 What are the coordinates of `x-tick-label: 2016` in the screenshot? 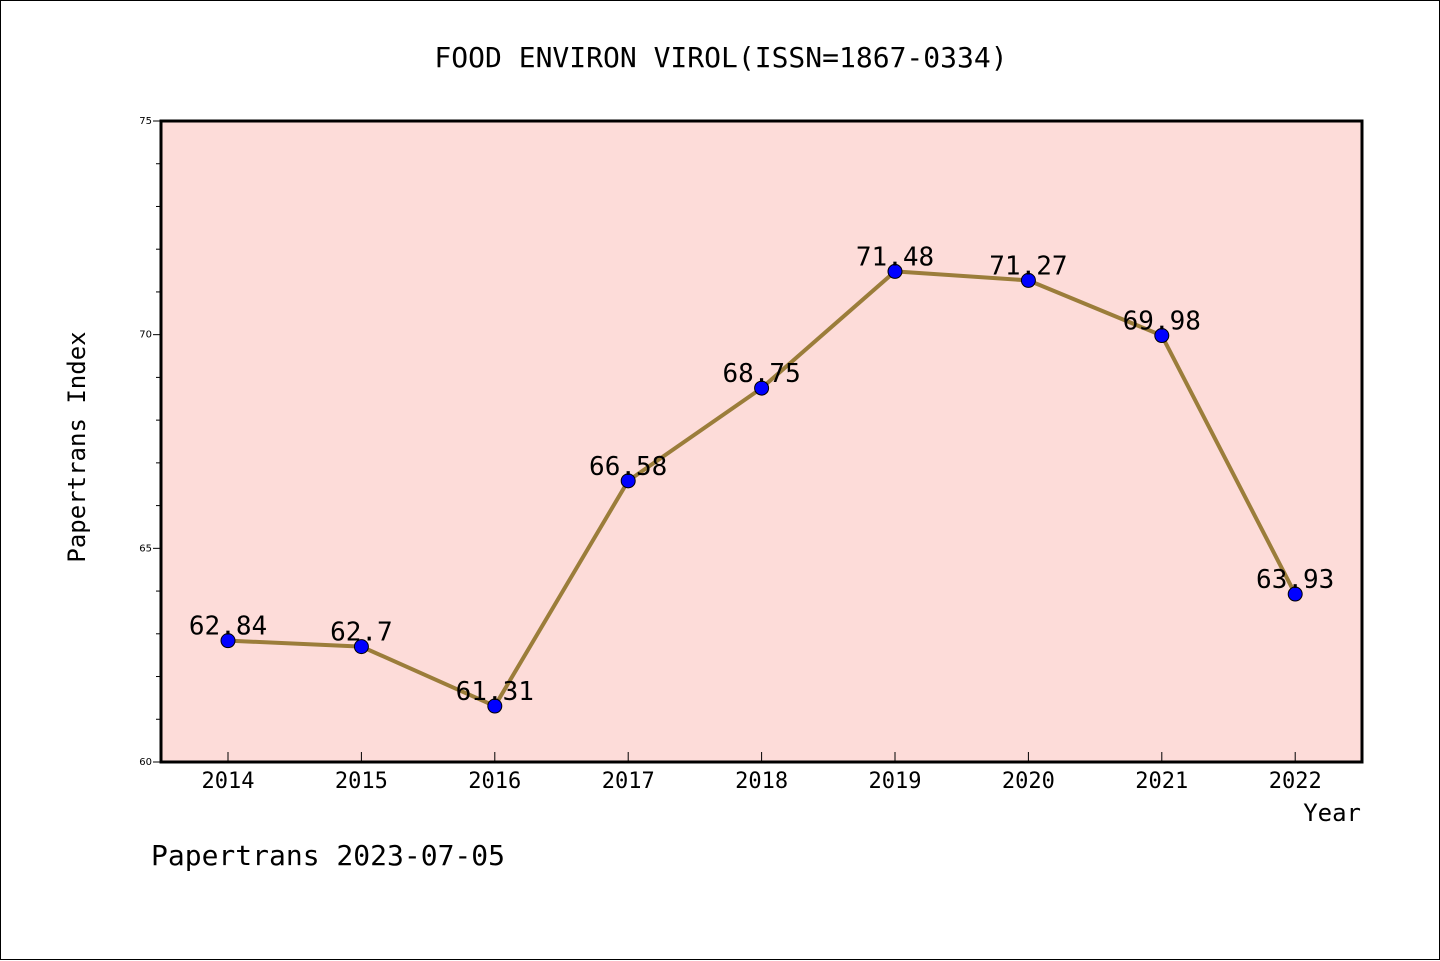 It's located at (494, 781).